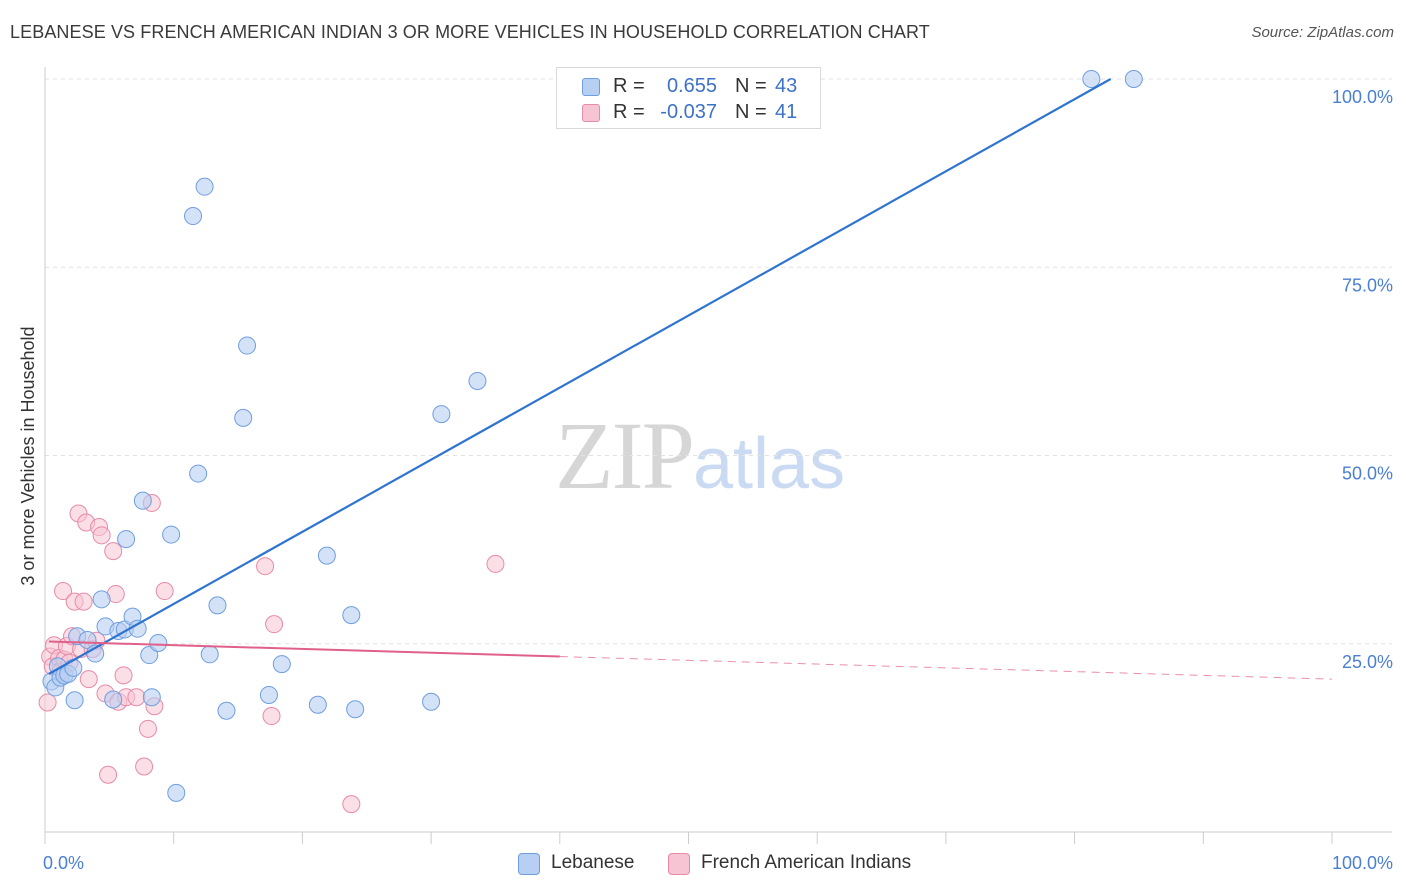 The height and width of the screenshot is (892, 1406). Describe the element at coordinates (1322, 32) in the screenshot. I see `source-credit: Source: ZipAtlas.com` at that location.